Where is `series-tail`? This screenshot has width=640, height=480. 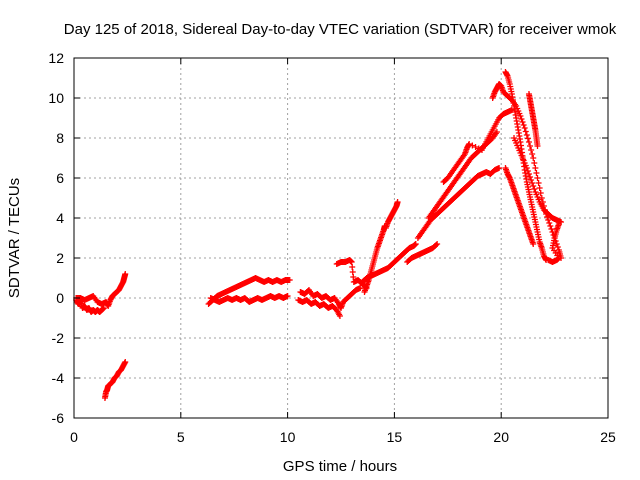 series-tail is located at coordinates (553, 243).